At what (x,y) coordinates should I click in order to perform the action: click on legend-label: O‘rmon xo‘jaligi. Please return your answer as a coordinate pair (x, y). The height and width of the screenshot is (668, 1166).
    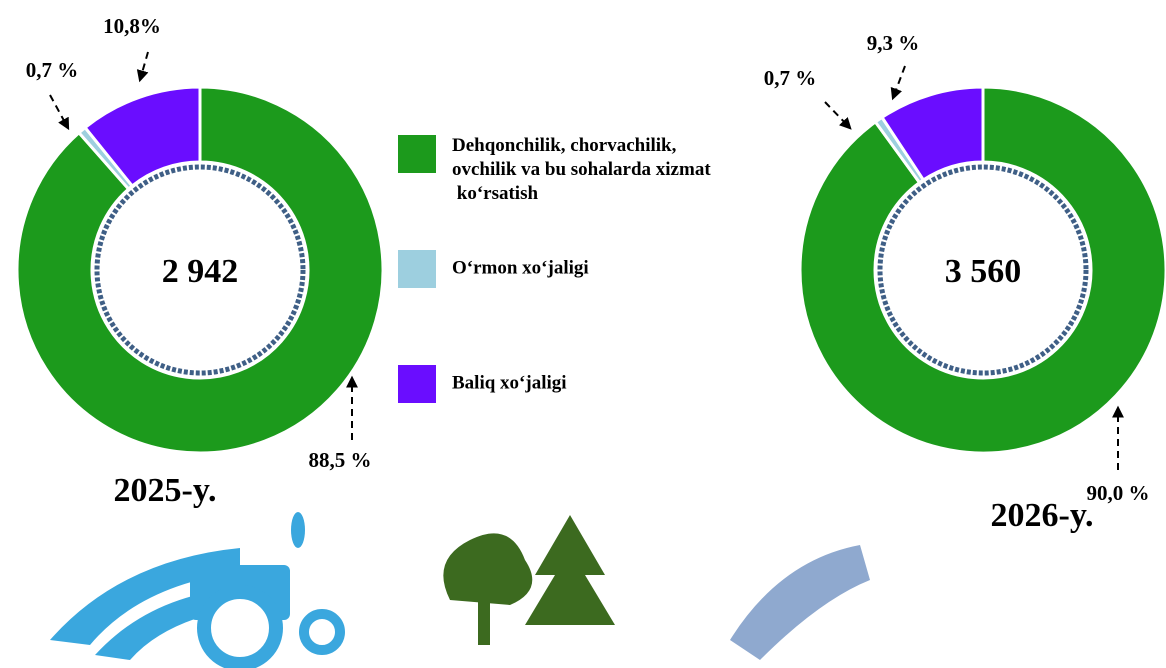
    Looking at the image, I should click on (520, 267).